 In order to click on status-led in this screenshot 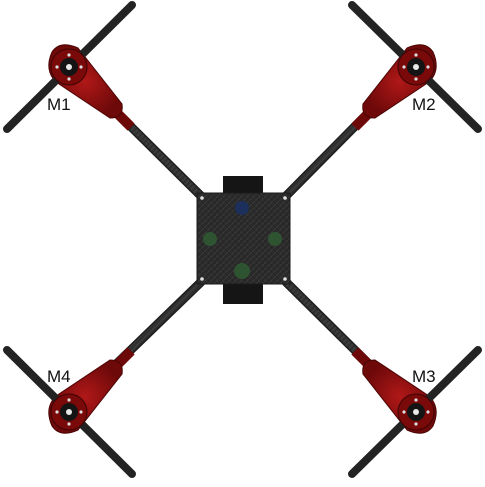, I will do `click(242, 208)`.